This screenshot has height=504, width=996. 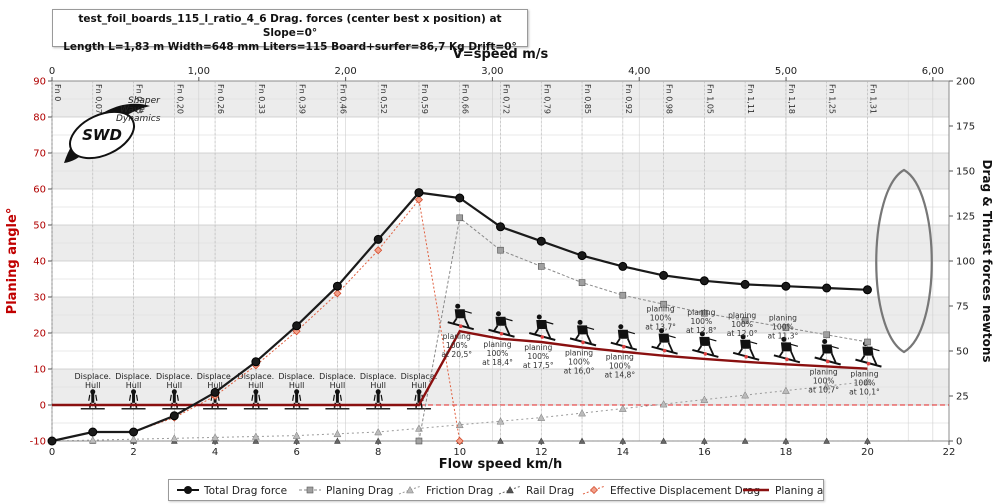 What do you see at coordinates (750, 99) in the screenshot?
I see `fn-label: Fn 1,11` at bounding box center [750, 99].